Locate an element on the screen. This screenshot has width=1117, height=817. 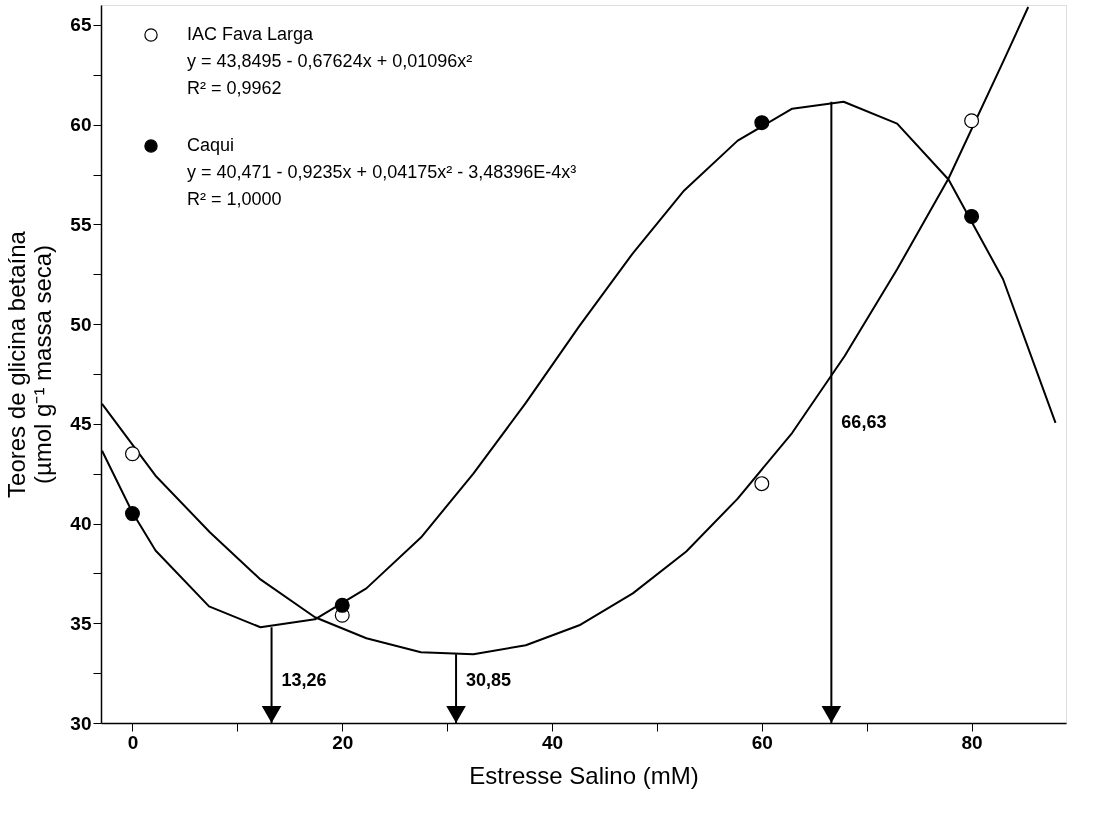
annotation: y = 40,471 - 0,9235x + 0,04175x² - 3,48396E-4x³ is located at coordinates (382, 172).